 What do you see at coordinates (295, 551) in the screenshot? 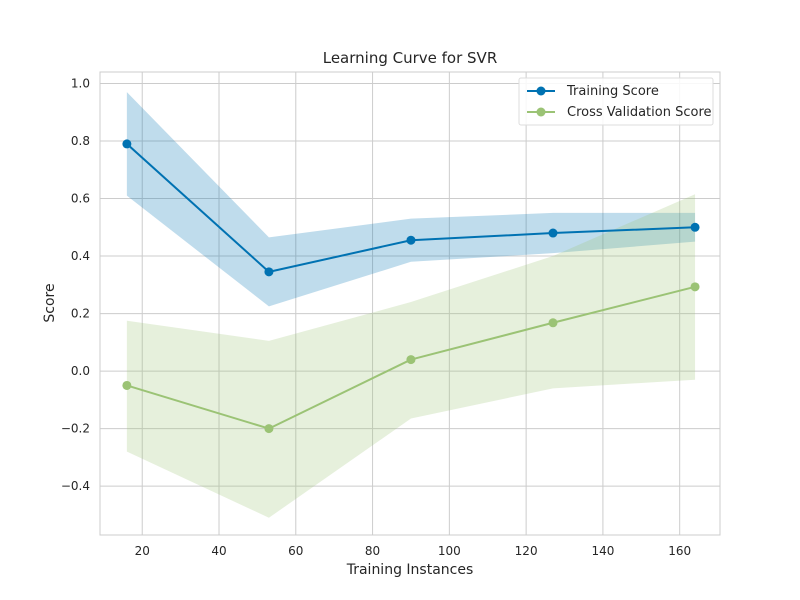
I see `x-tick-label: 60` at bounding box center [295, 551].